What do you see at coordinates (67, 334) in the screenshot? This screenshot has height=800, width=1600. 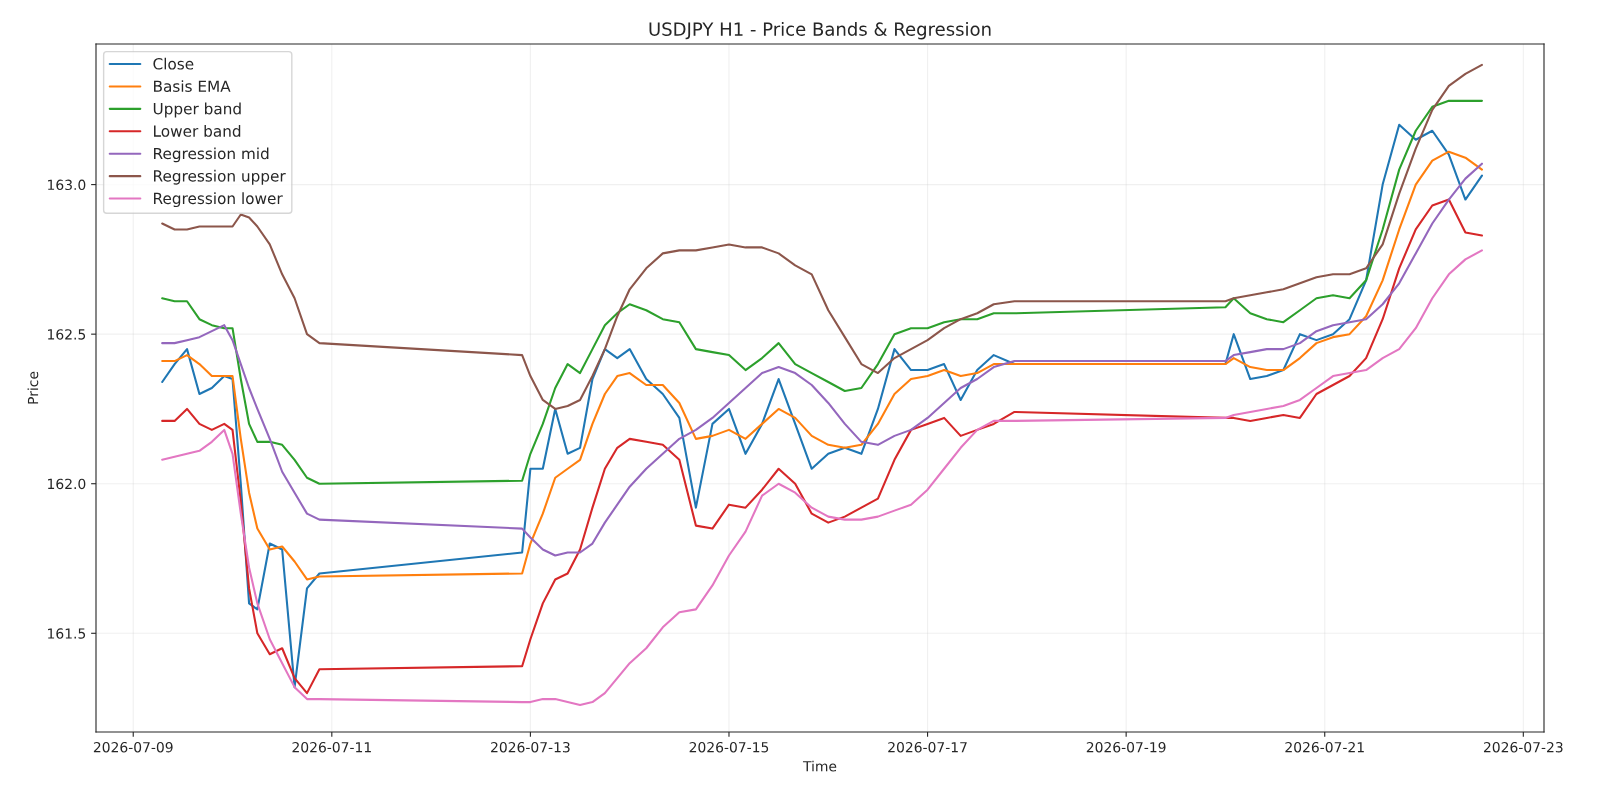 I see `y-tick-label: 162.5` at bounding box center [67, 334].